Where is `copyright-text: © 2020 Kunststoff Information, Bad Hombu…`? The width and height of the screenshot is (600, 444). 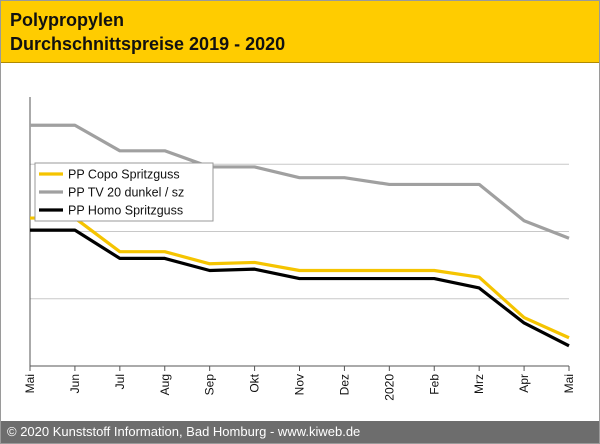
copyright-text: © 2020 Kunststoff Information, Bad Hombu… is located at coordinates (184, 431).